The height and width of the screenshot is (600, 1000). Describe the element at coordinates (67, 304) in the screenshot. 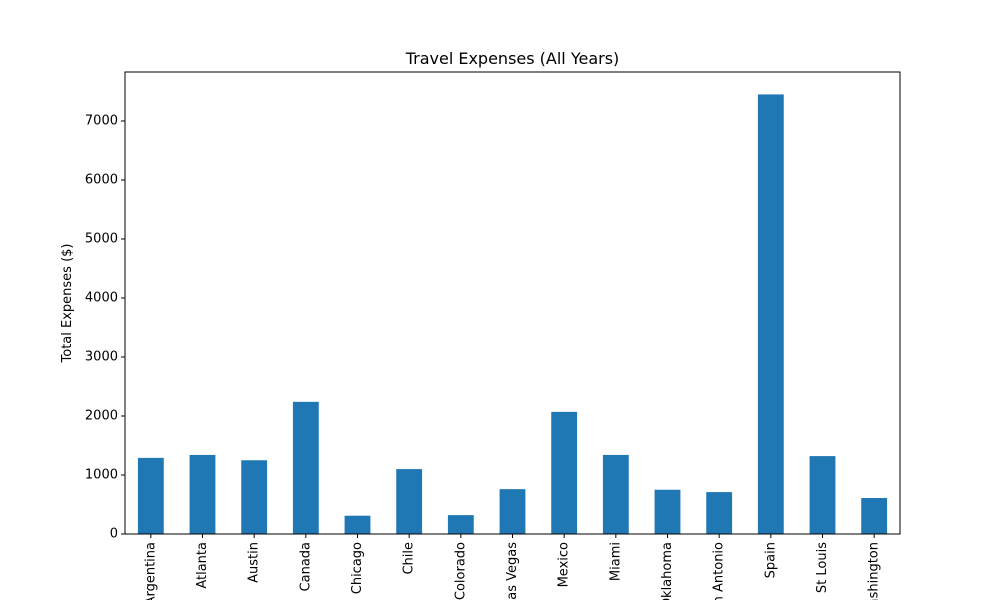

I see `y-axis-label: Total Expenses ($)` at that location.